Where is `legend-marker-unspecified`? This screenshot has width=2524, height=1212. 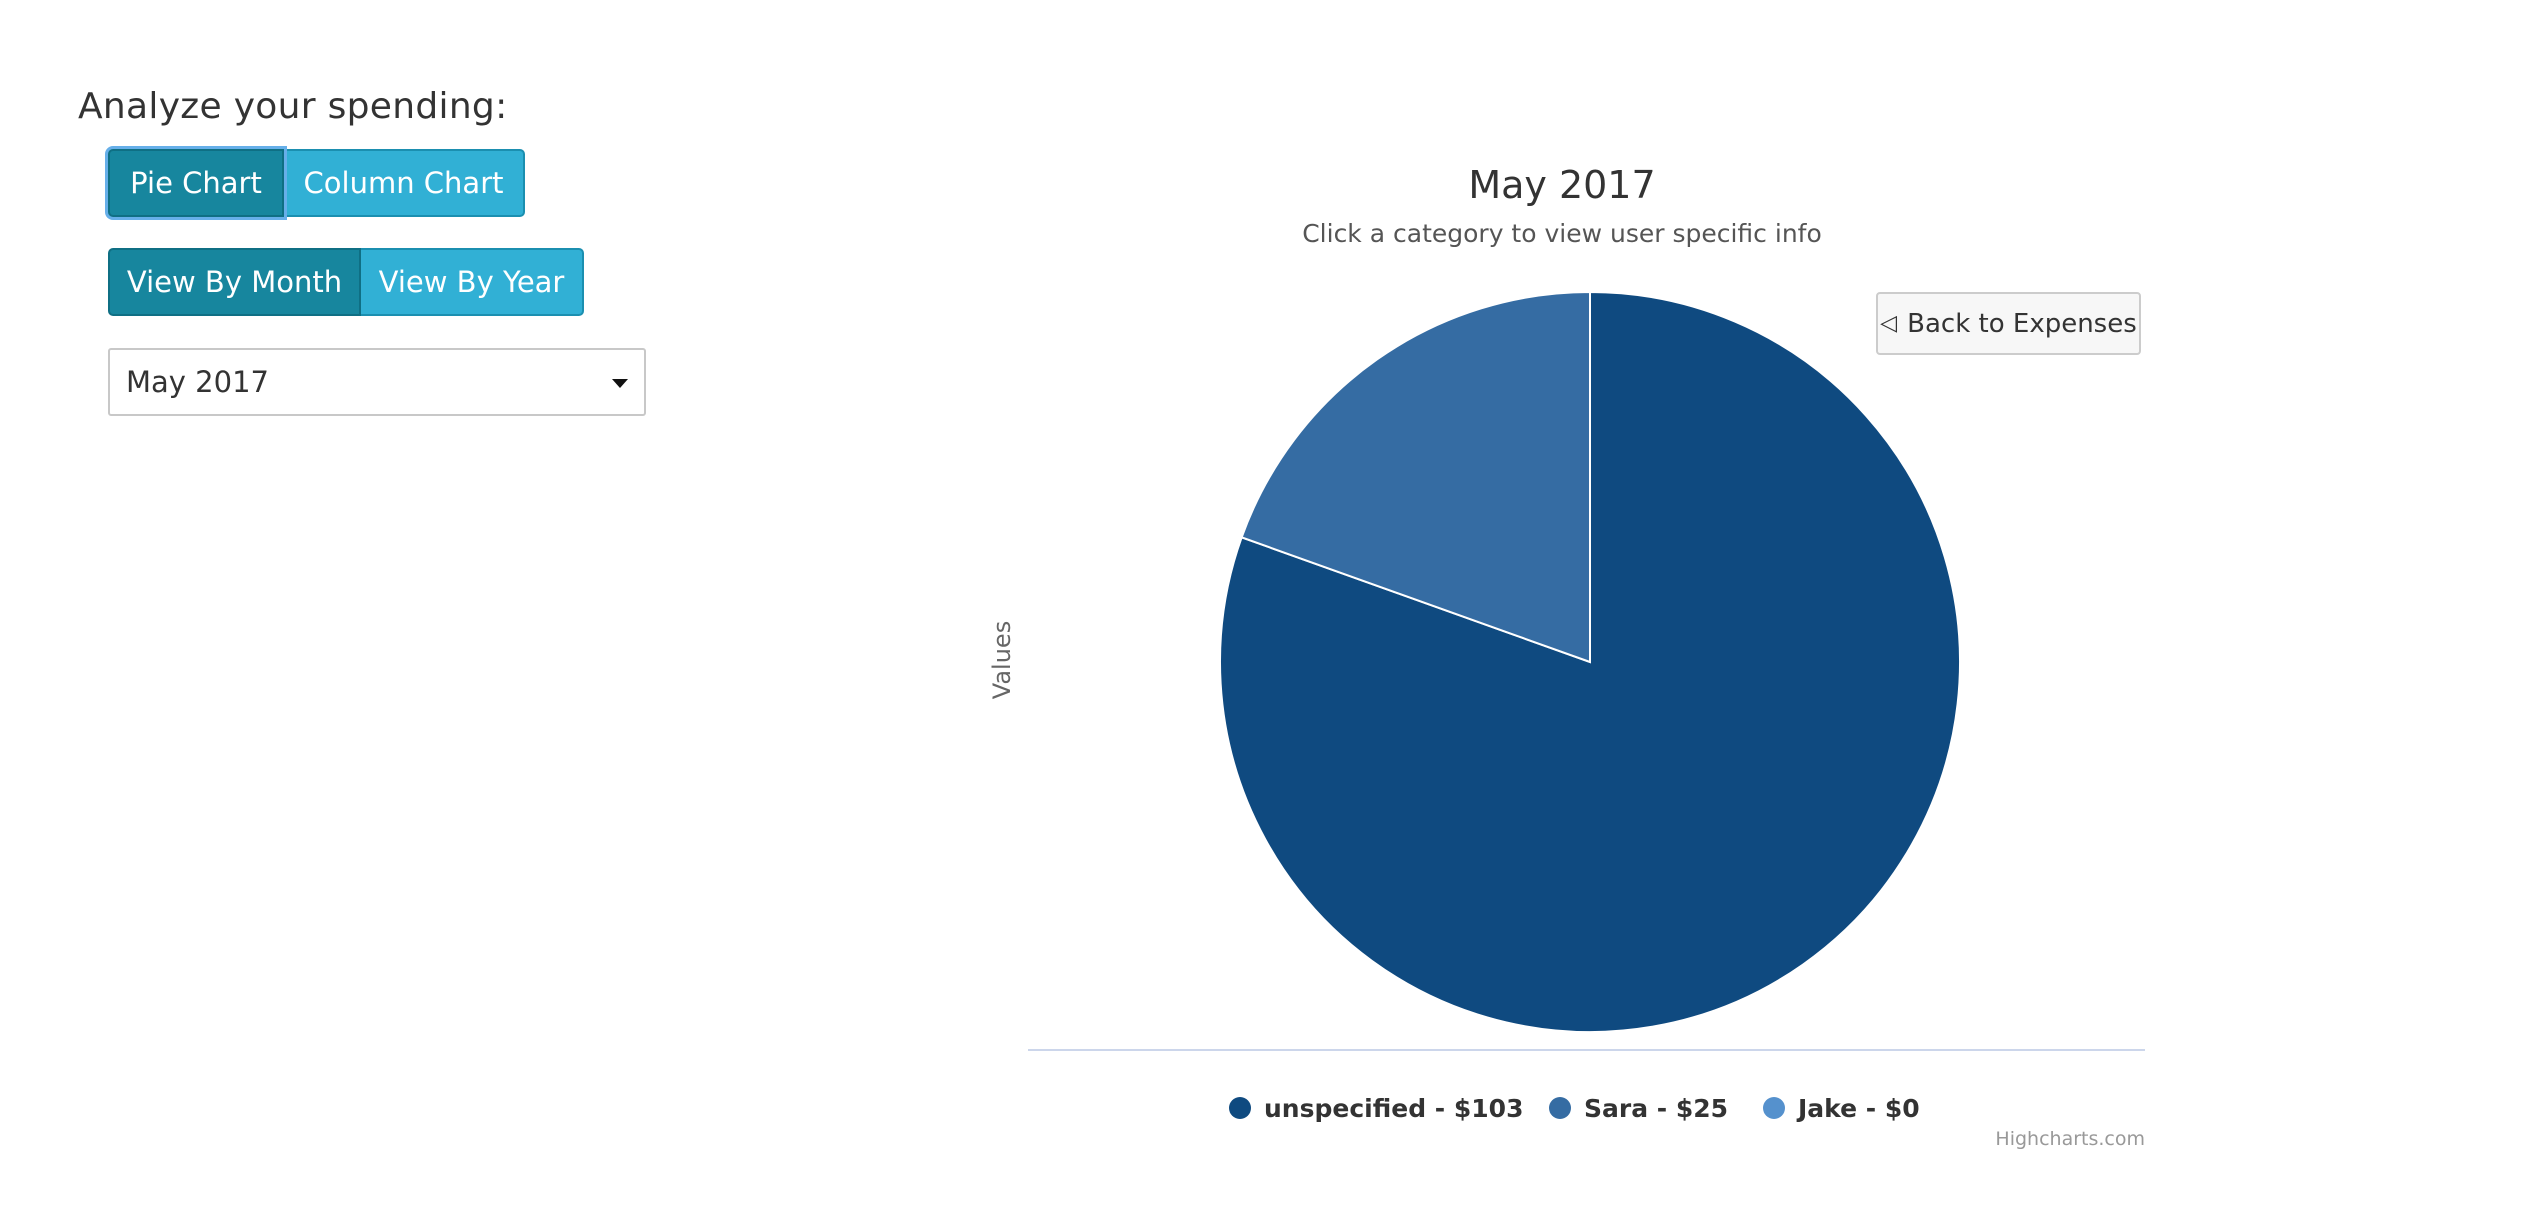 legend-marker-unspecified is located at coordinates (1240, 1108).